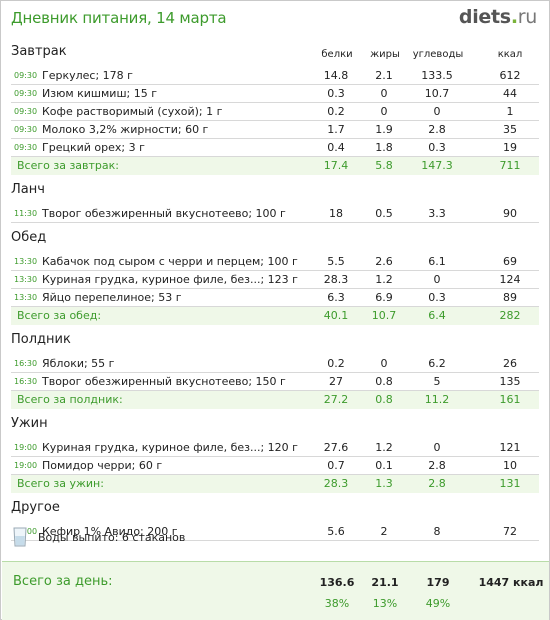 The image size is (550, 620). I want to click on food-value-protein: 1.7, so click(336, 129).